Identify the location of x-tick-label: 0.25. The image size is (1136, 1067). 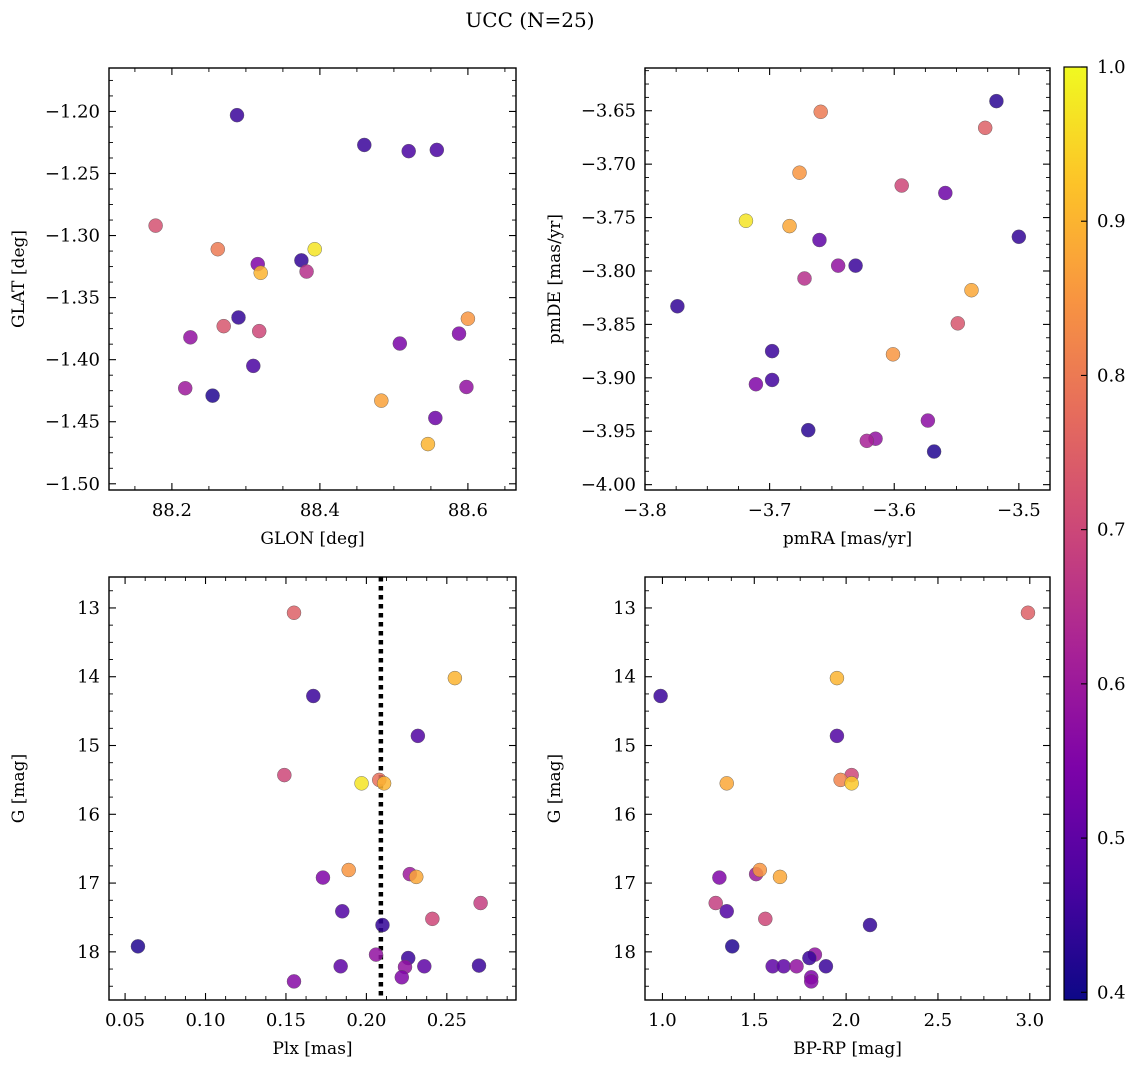
(447, 1020).